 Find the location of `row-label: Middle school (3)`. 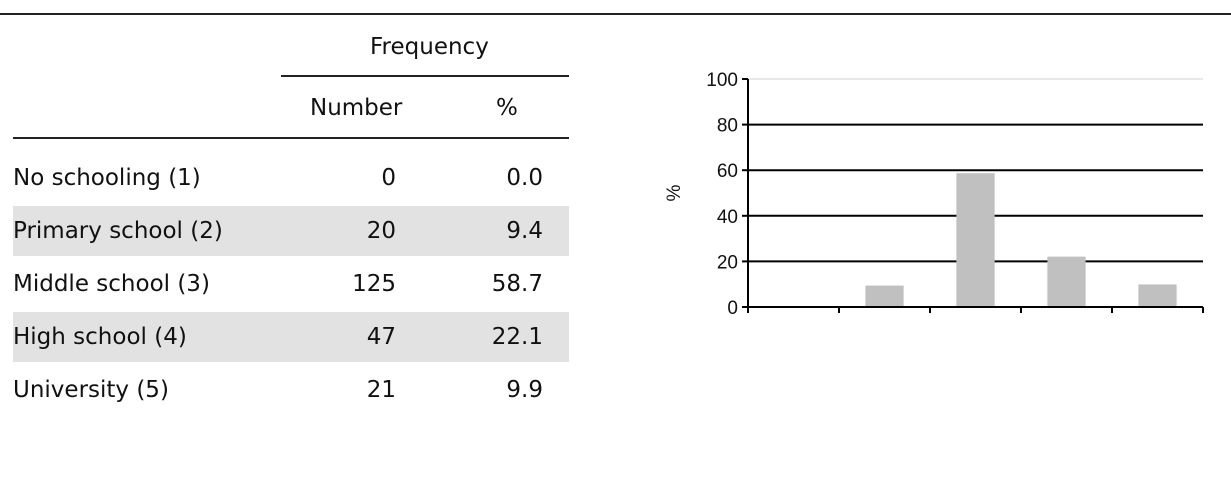

row-label: Middle school (3) is located at coordinates (111, 284).